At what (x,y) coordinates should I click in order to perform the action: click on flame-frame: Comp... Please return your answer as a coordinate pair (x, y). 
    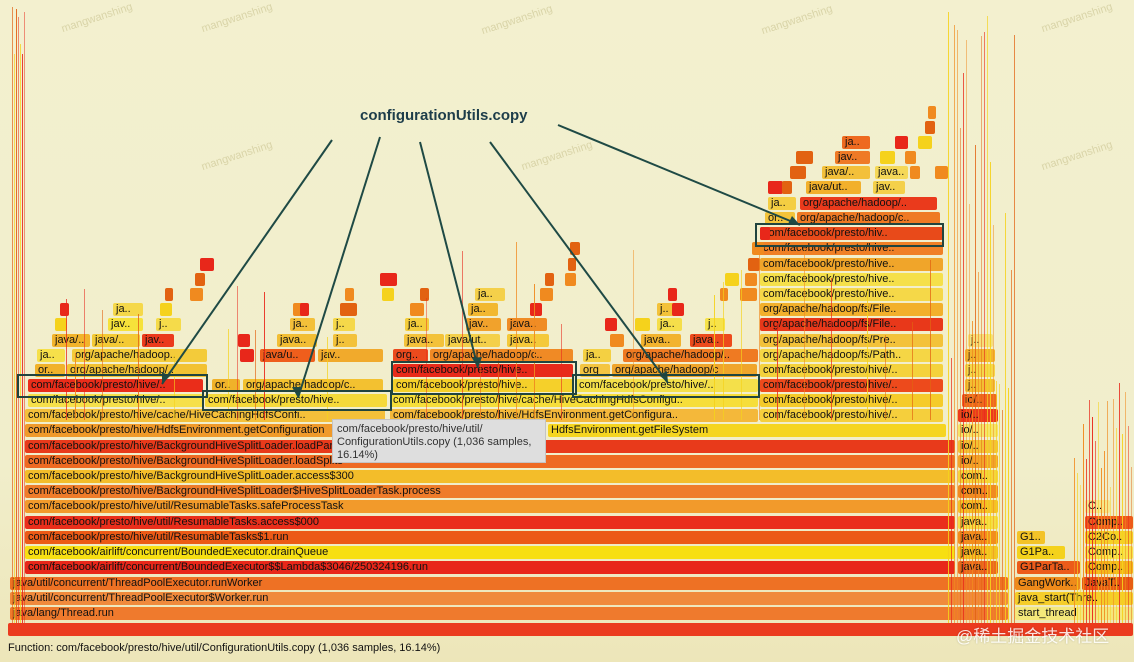
    Looking at the image, I should click on (1109, 567).